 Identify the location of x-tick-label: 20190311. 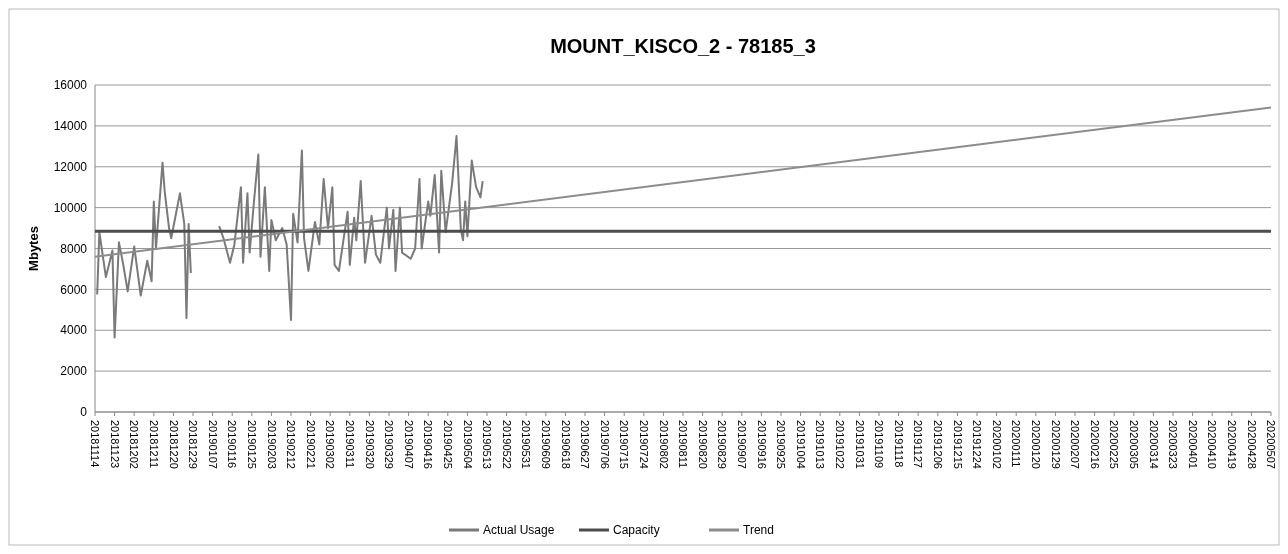
(349, 444).